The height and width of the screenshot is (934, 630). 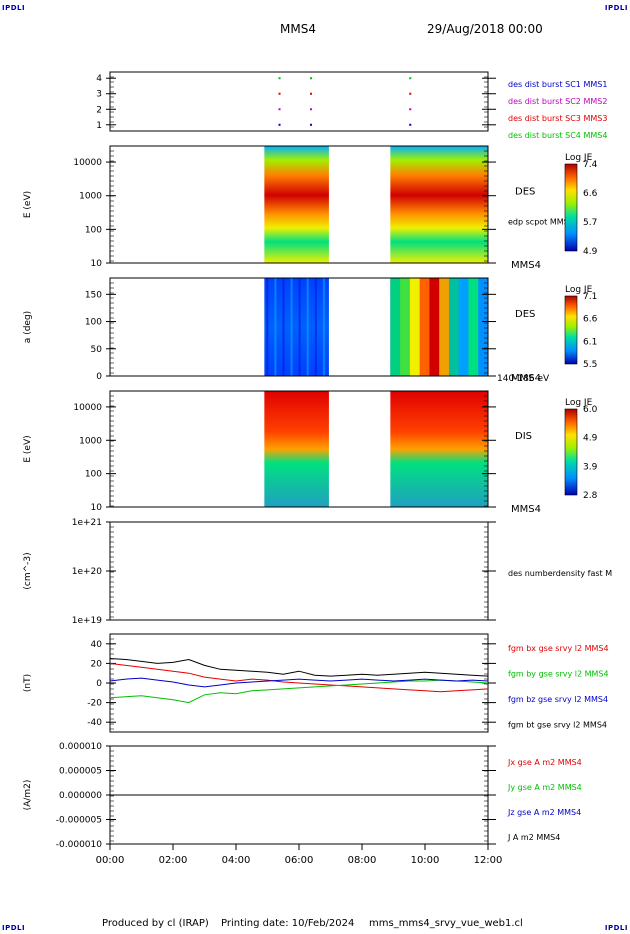 I want to click on des-pitch-panel-ytick-label: 100, so click(x=93, y=323).